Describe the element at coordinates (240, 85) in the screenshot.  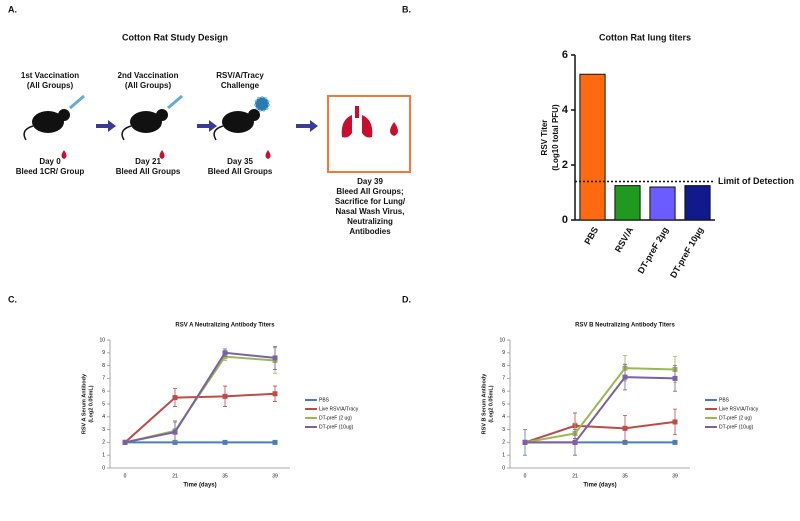
I see `stage-top: Challenge` at that location.